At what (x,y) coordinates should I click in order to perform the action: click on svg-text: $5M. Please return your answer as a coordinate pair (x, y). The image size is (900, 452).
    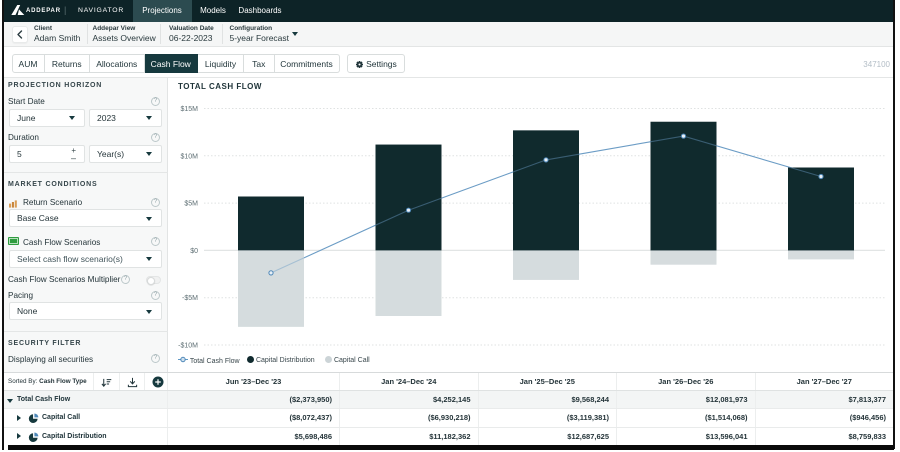
    Looking at the image, I should click on (191, 204).